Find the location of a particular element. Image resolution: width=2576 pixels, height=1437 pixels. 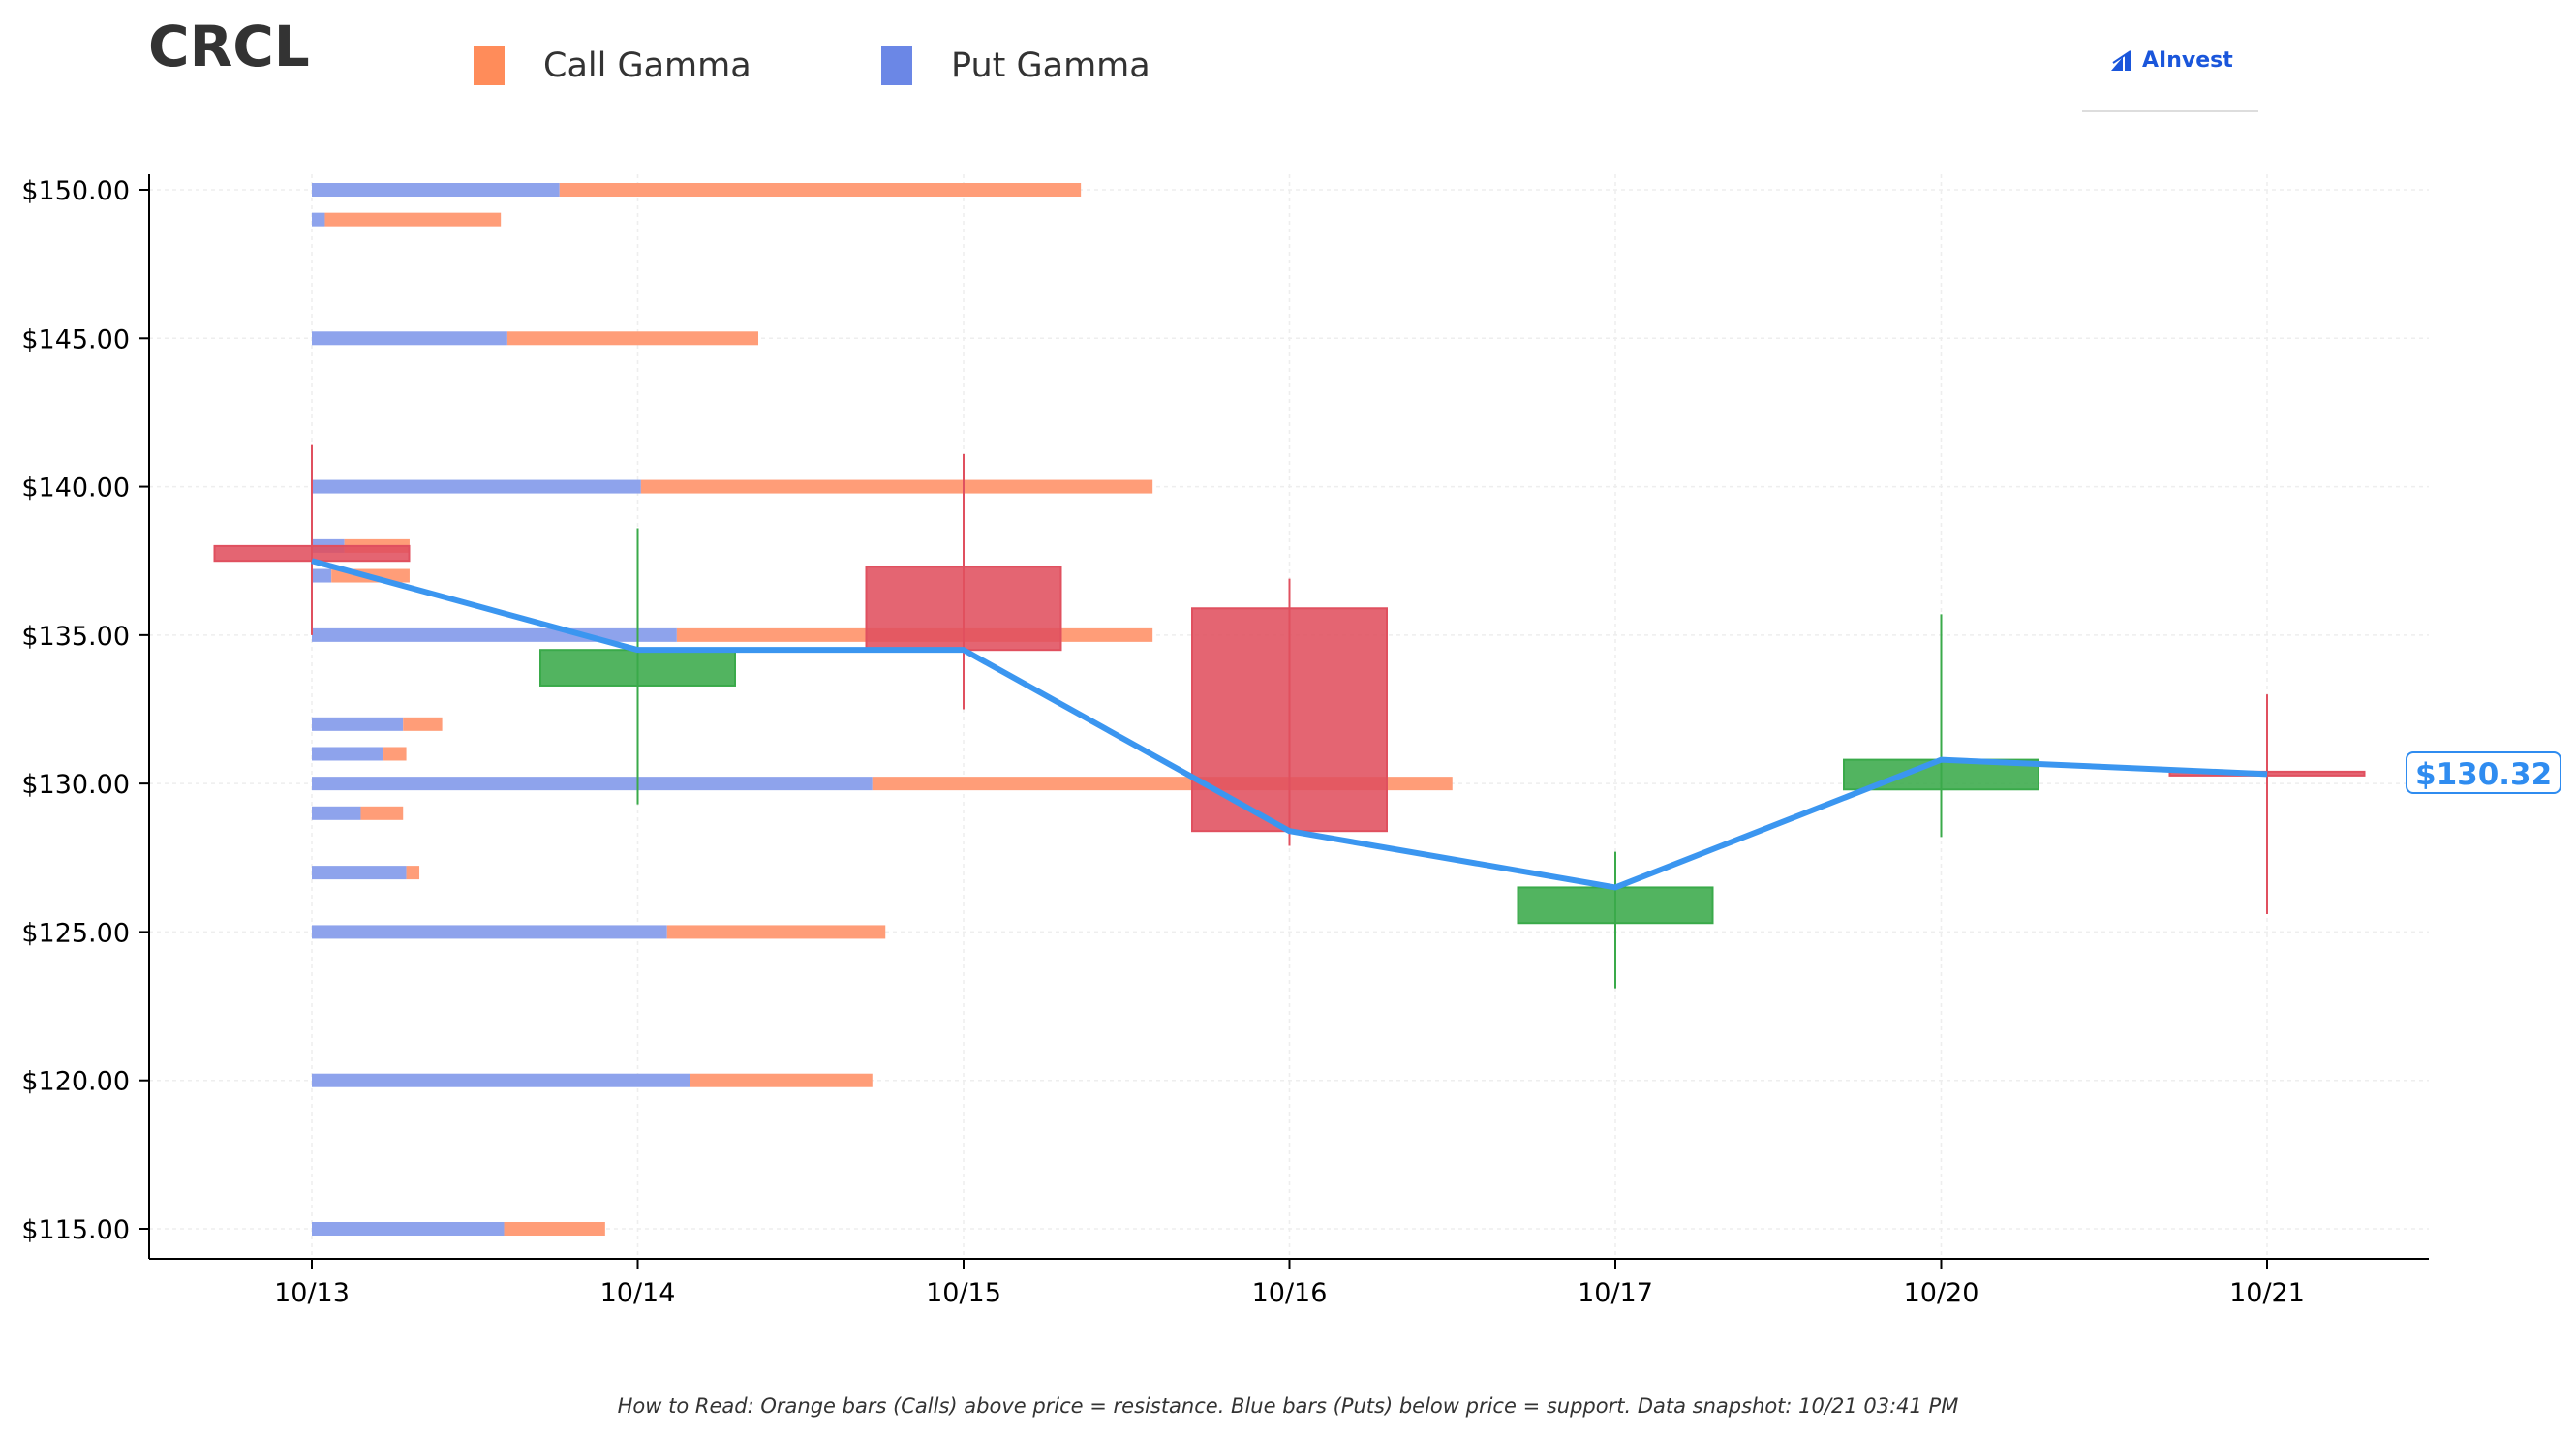

chart-title: CRCL is located at coordinates (229, 47).